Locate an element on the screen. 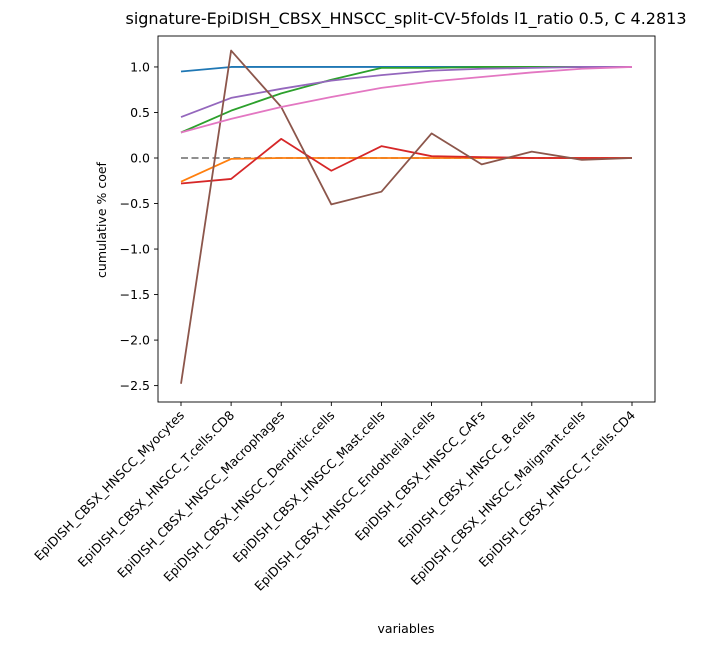 The width and height of the screenshot is (707, 646). x-tick-label: EpiDISH_CBSX_HNSCC_Malignant.cells is located at coordinates (498, 498).